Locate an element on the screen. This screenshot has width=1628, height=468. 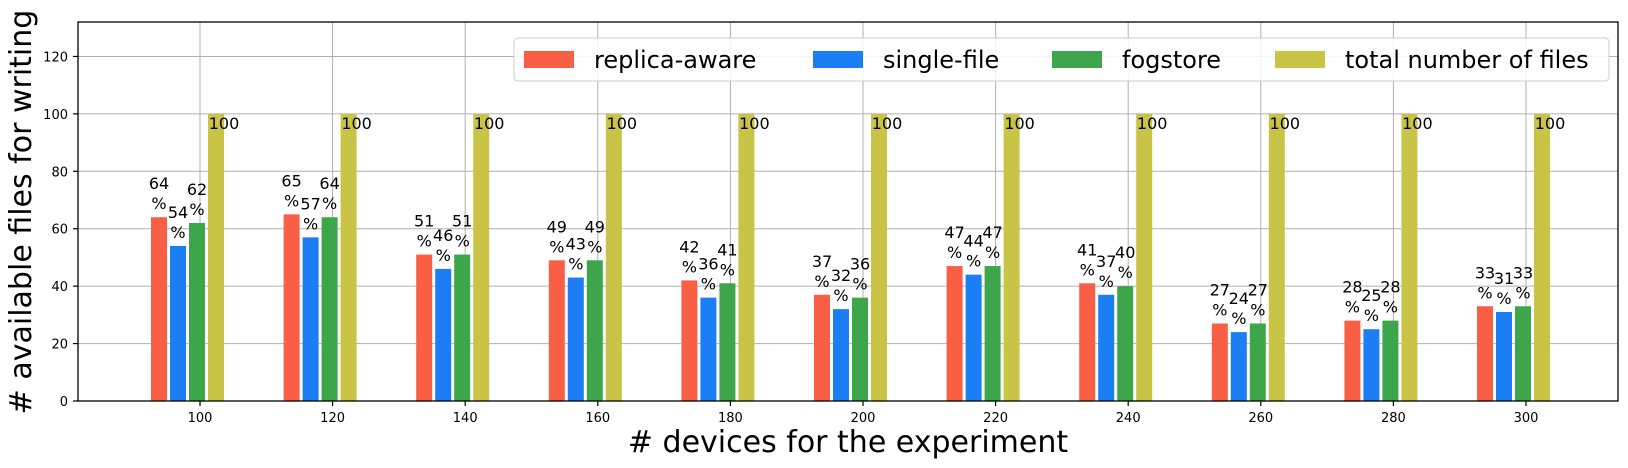
bar-value-label: 31% is located at coordinates (1504, 288).